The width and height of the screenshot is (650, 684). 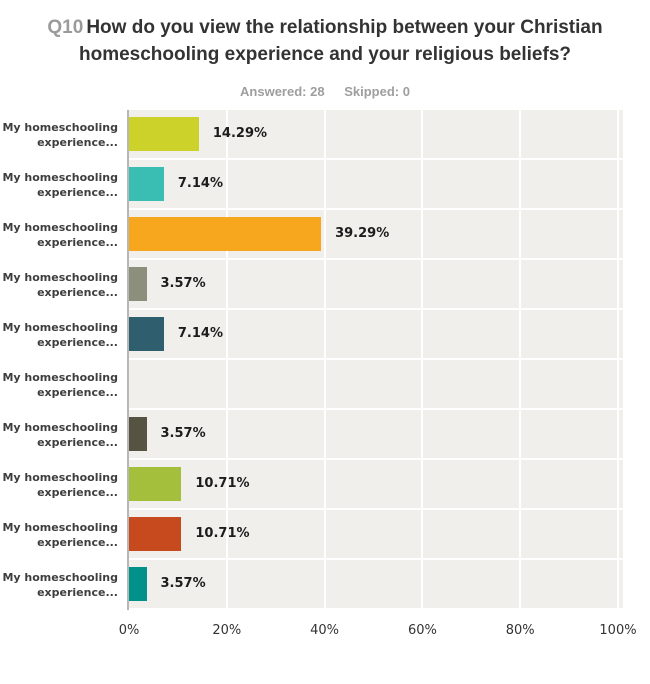 I want to click on answer-stats: Answered: 28 Skipped: 0, so click(x=325, y=91).